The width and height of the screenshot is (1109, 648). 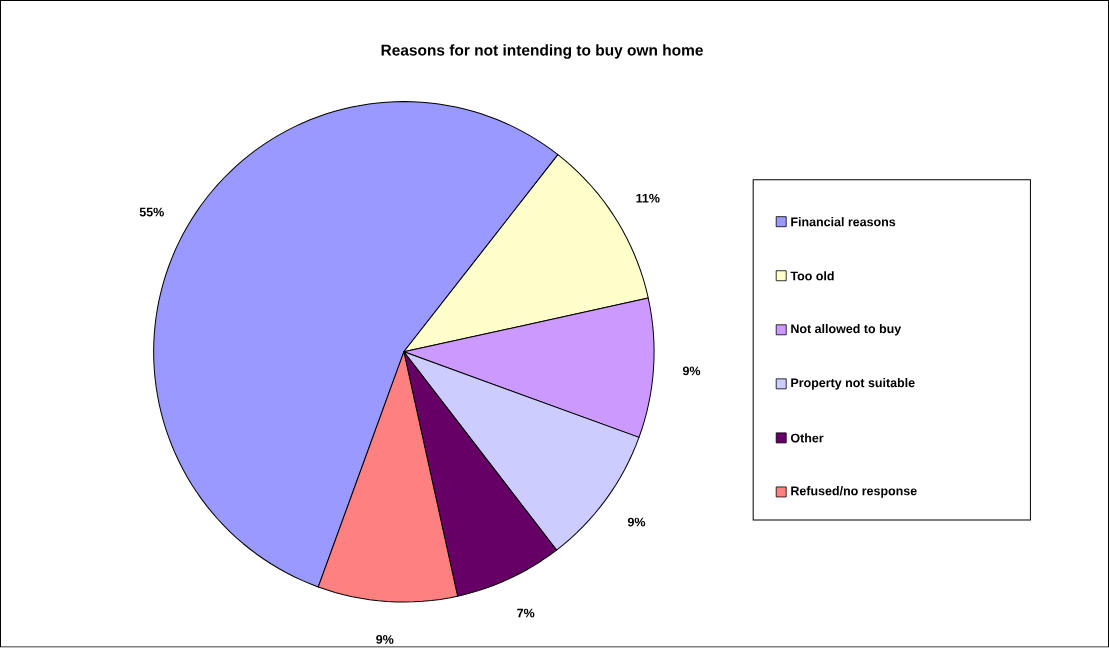 I want to click on legend-label: Refused/no response, so click(x=854, y=492).